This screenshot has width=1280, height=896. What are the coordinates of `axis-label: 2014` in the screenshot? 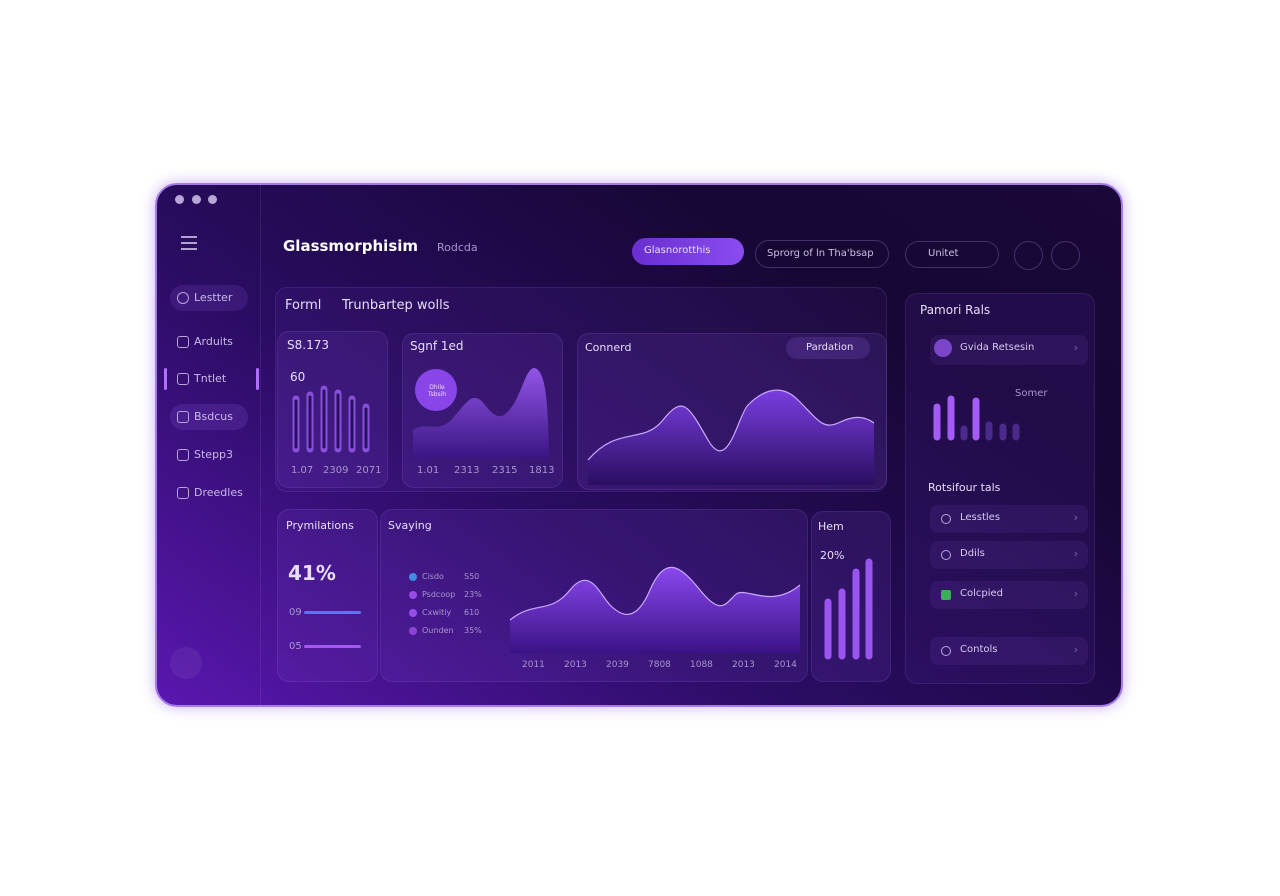 It's located at (785, 665).